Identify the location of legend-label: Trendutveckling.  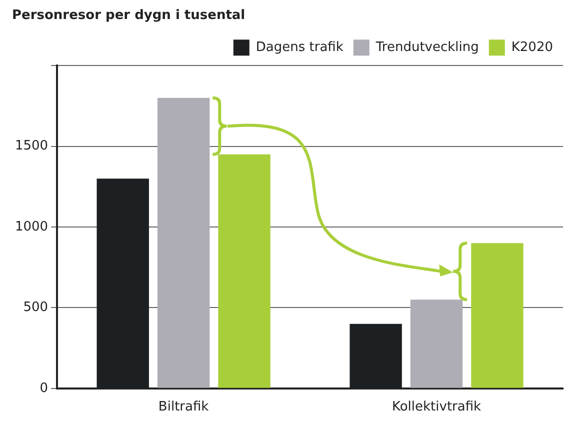
(426, 47).